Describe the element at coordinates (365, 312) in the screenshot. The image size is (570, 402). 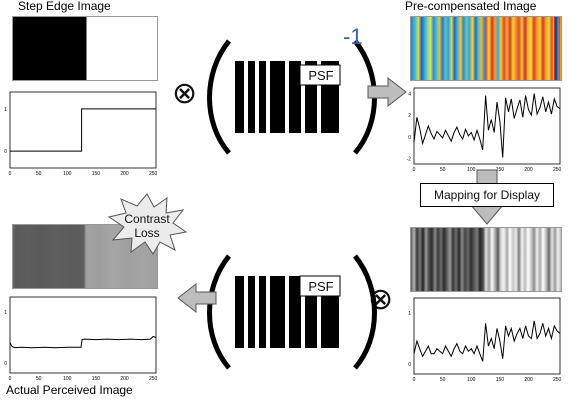
I see `right-paren` at that location.